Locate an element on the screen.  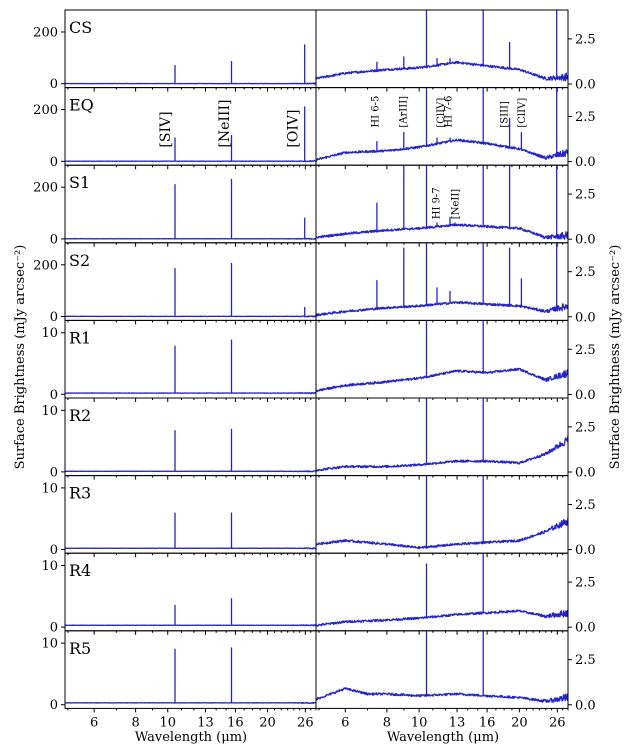
line-label-right: [NeII] is located at coordinates (455, 204).